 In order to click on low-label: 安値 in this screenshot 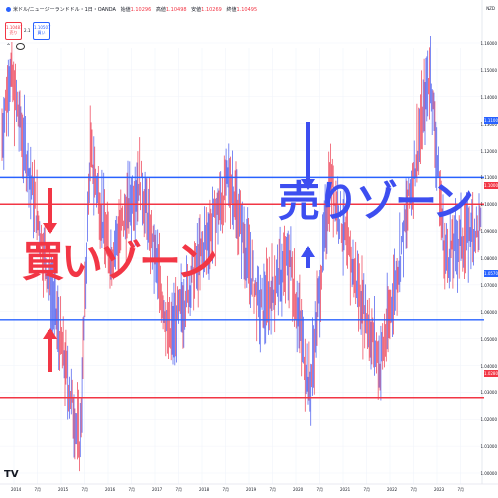, I will do `click(196, 10)`.